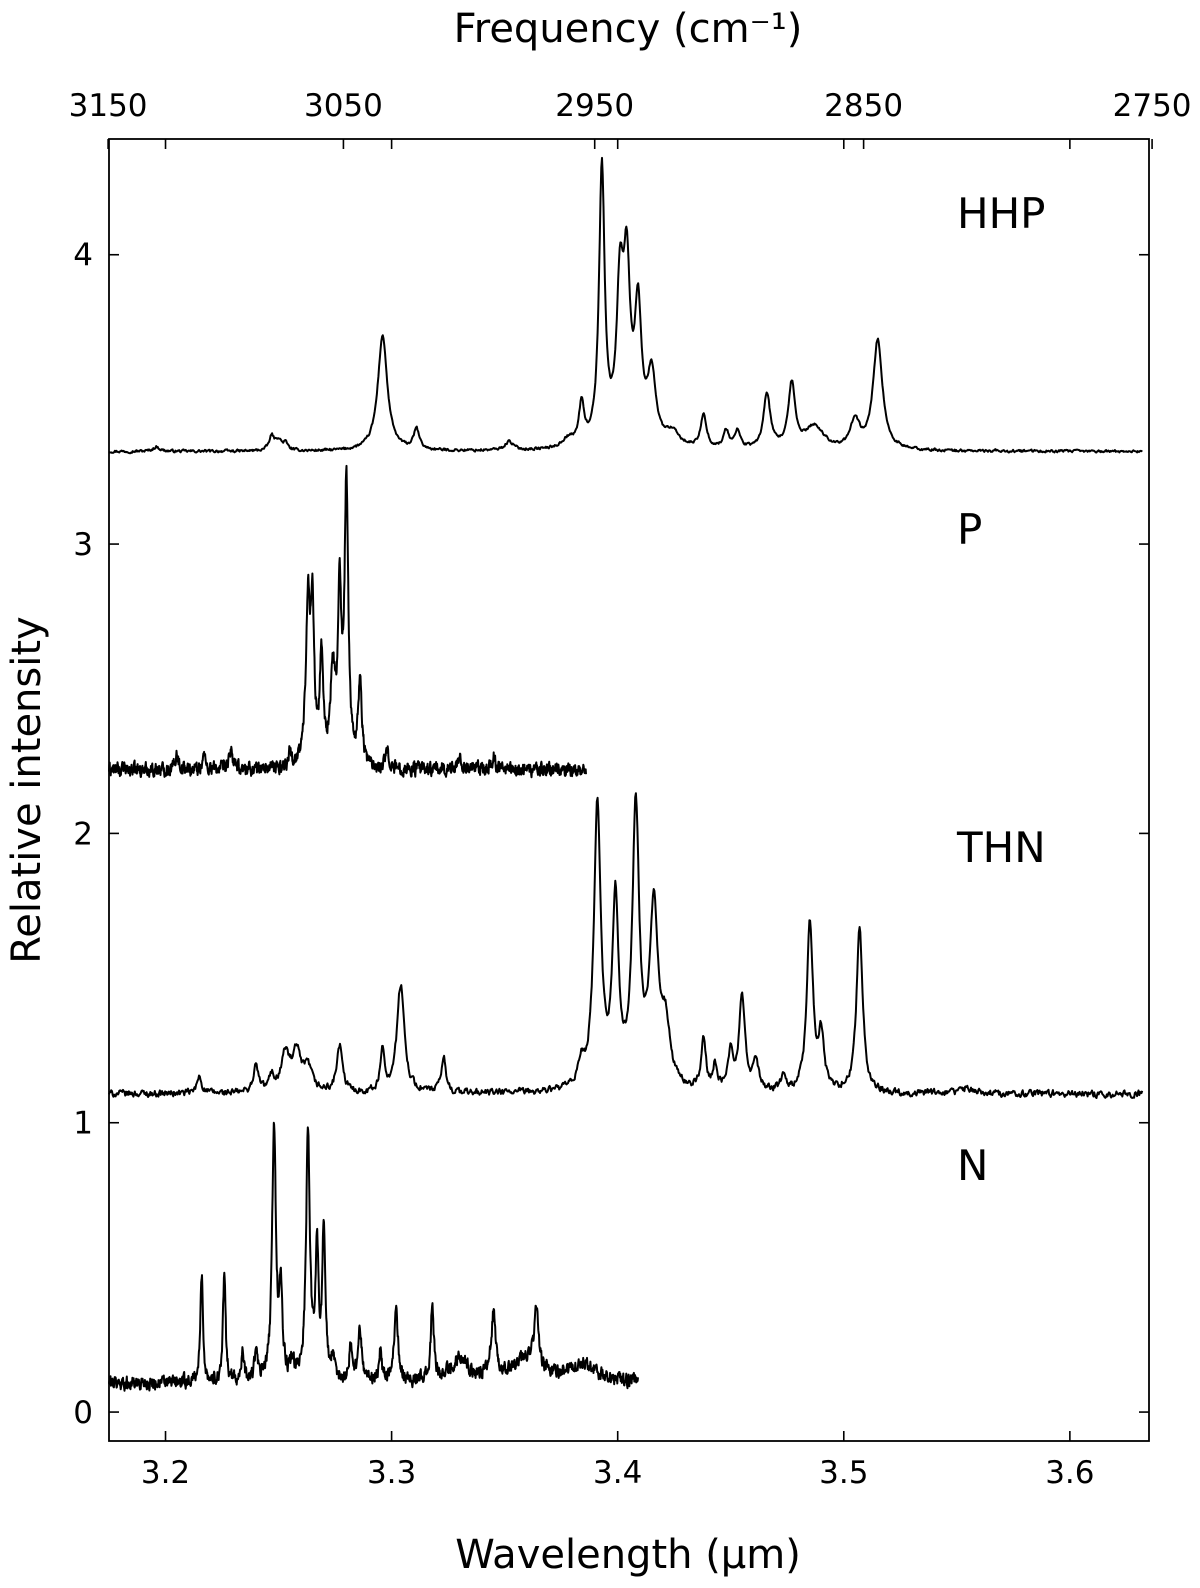 This screenshot has height=1588, width=1200. What do you see at coordinates (373, 1256) in the screenshot?
I see `series-line-n` at bounding box center [373, 1256].